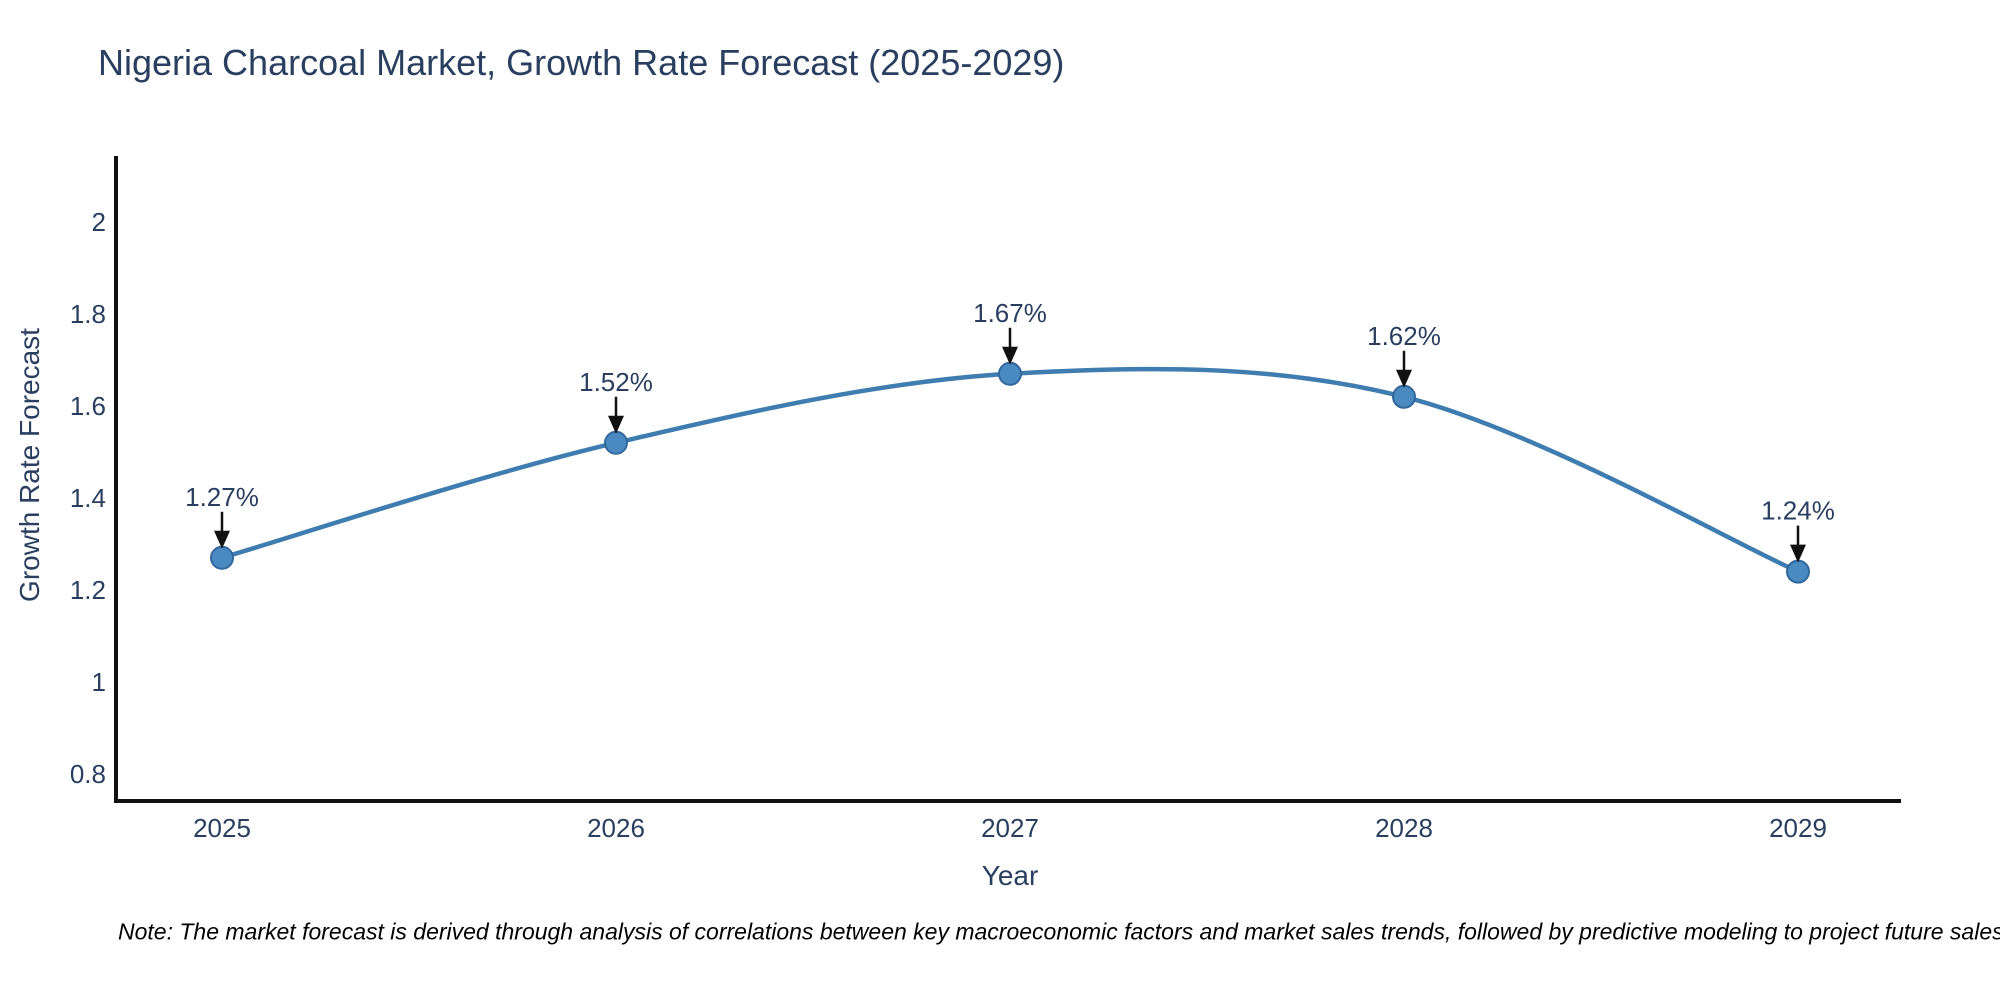 The height and width of the screenshot is (1000, 2000). What do you see at coordinates (1010, 875) in the screenshot?
I see `x-axis-title: Year` at bounding box center [1010, 875].